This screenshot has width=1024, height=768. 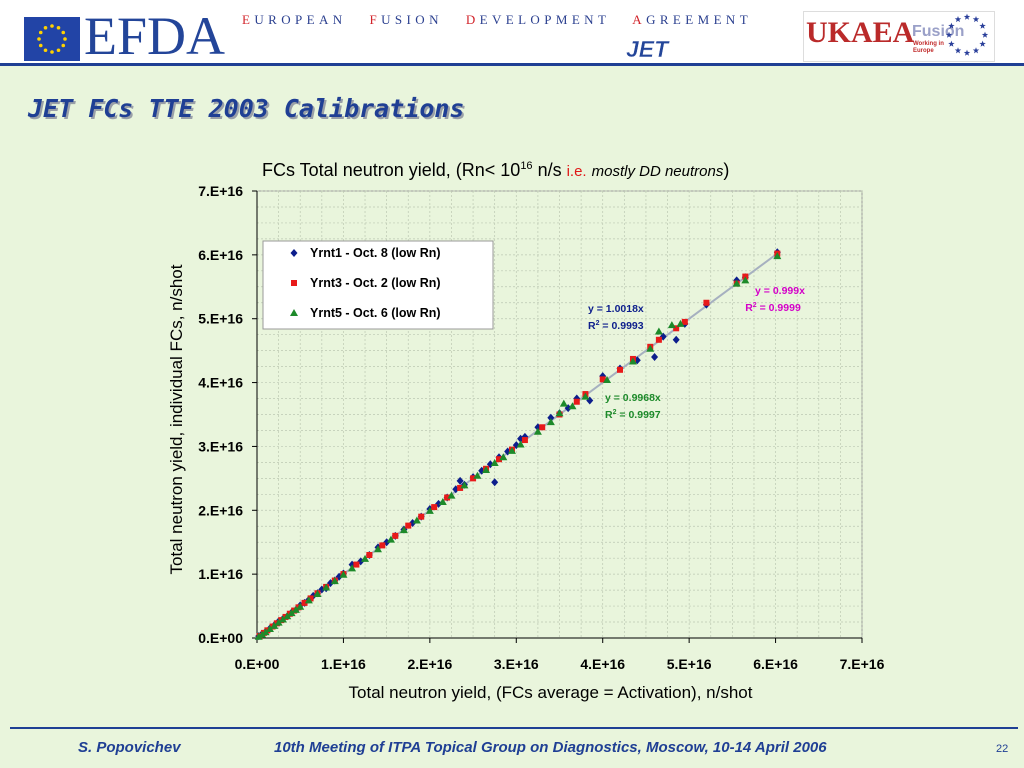 I want to click on legend-box, so click(x=378, y=285).